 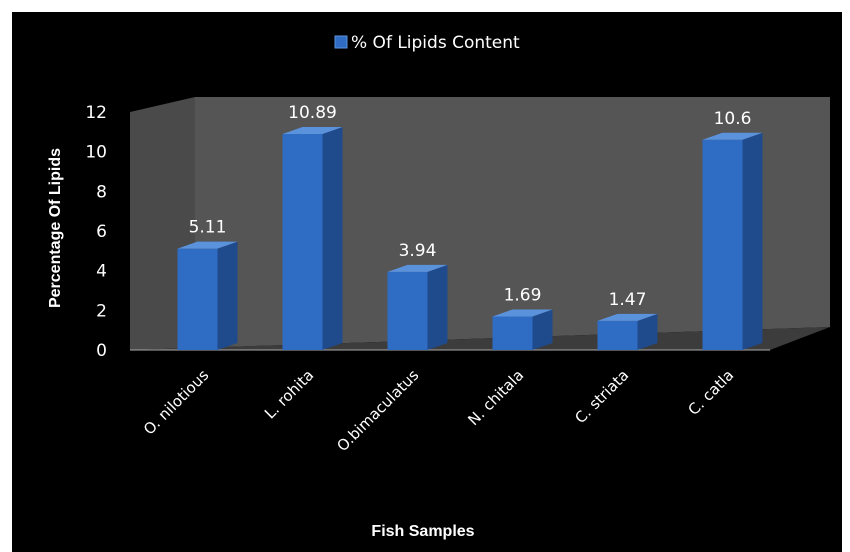 I want to click on x-axis-title: Fish Samples, so click(x=422, y=531).